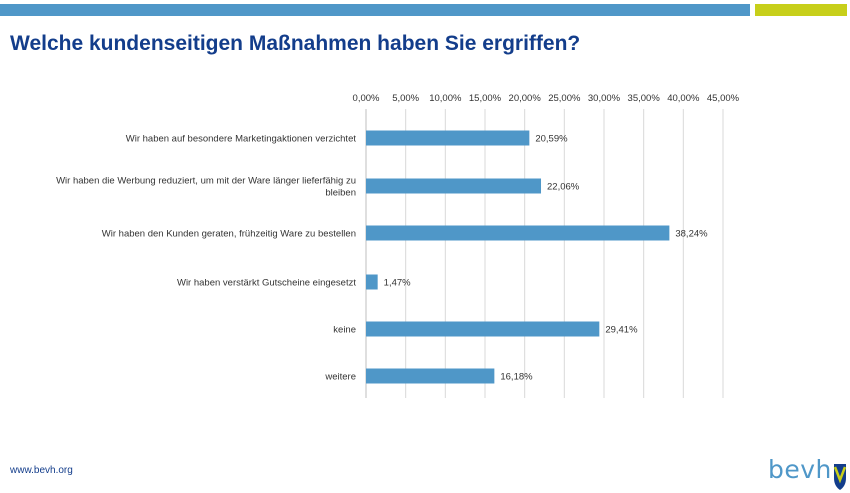 This screenshot has width=850, height=493. Describe the element at coordinates (840, 477) in the screenshot. I see `logo-shield-icon` at that location.